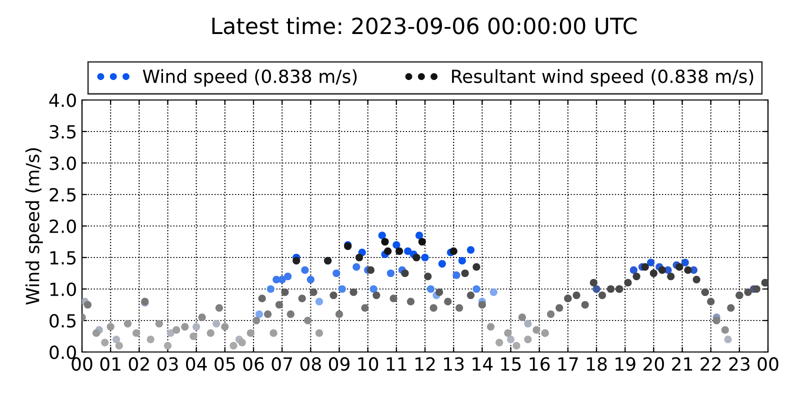  I want to click on y-tick-label: 3.5, so click(63, 131).